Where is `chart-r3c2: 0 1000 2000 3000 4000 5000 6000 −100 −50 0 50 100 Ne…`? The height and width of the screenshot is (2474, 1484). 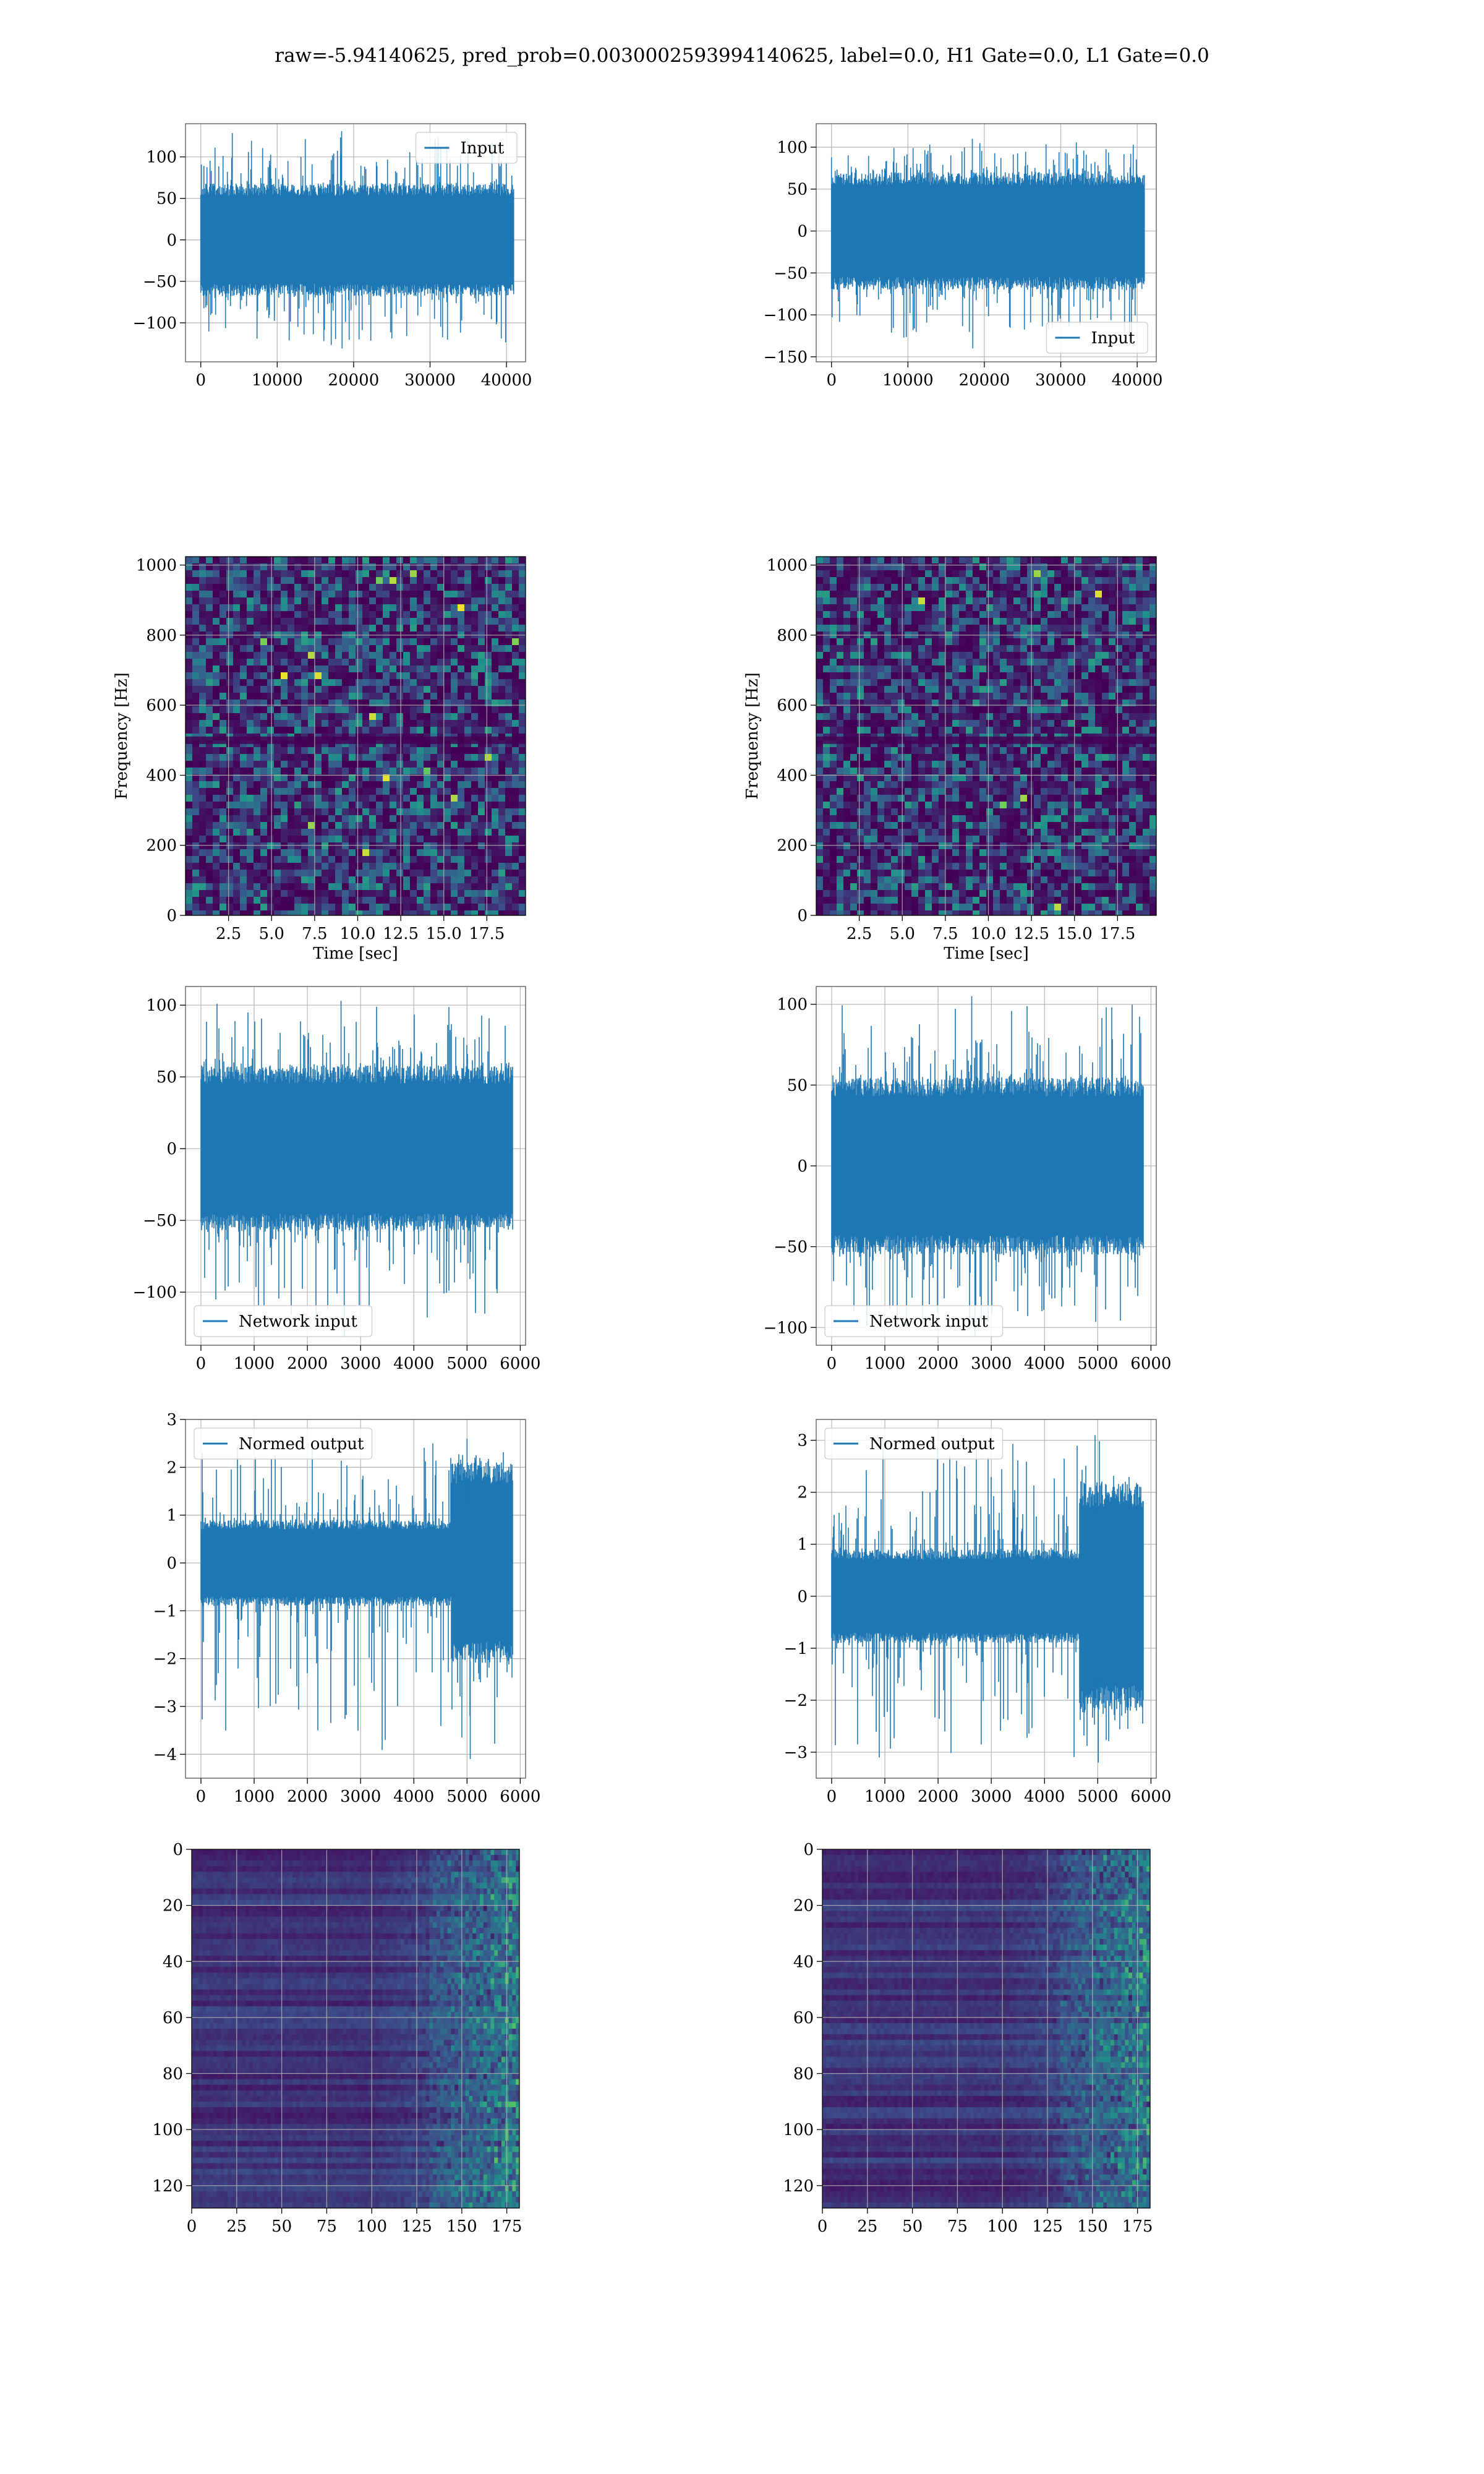
chart-r3c2: 0 1000 2000 3000 4000 5000 6000 −100 −50 0 50 100 Ne… is located at coordinates (967, 1179).